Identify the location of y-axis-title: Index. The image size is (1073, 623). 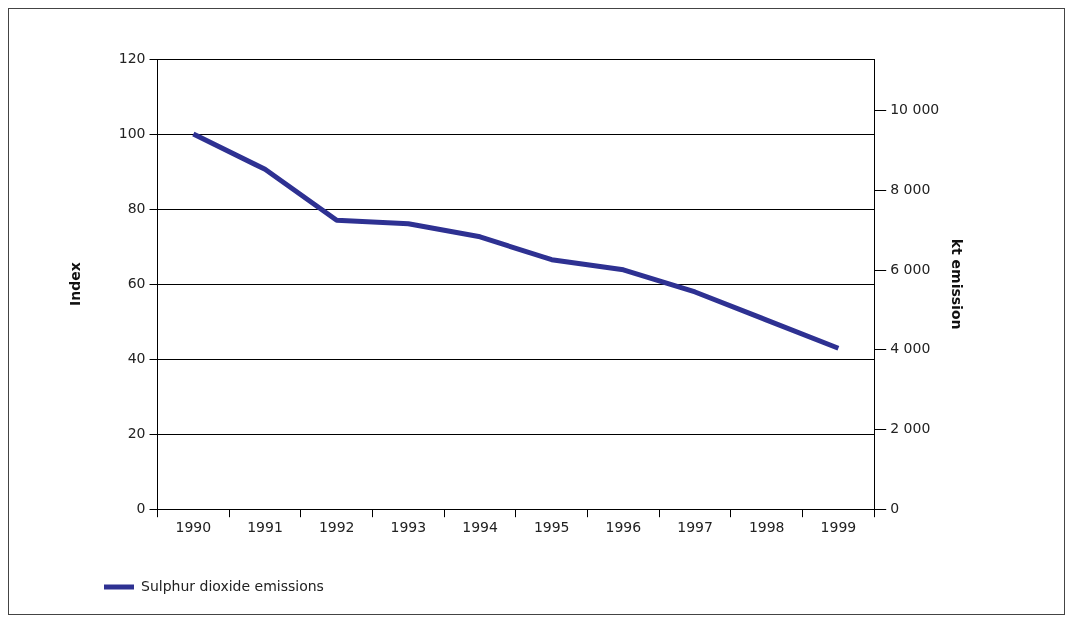
(75, 284).